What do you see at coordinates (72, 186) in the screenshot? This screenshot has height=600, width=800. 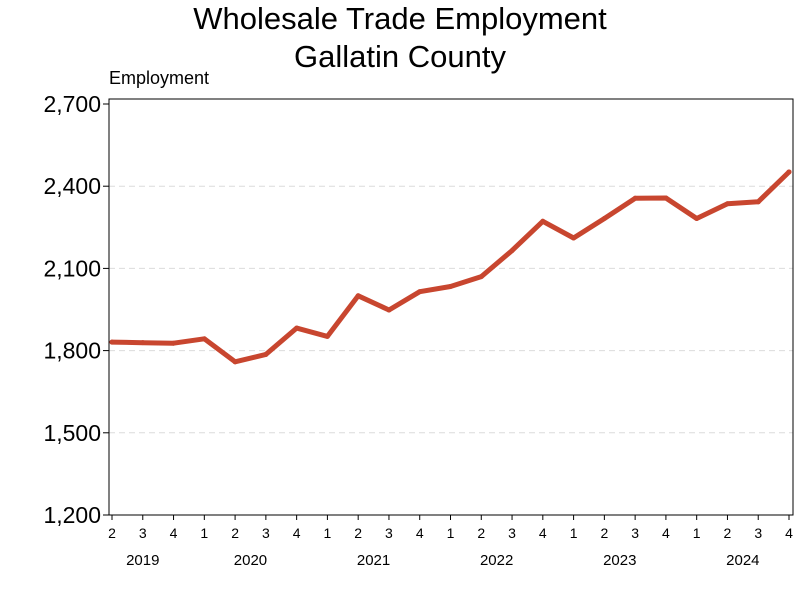 I see `y-tick-label: 2,400` at bounding box center [72, 186].